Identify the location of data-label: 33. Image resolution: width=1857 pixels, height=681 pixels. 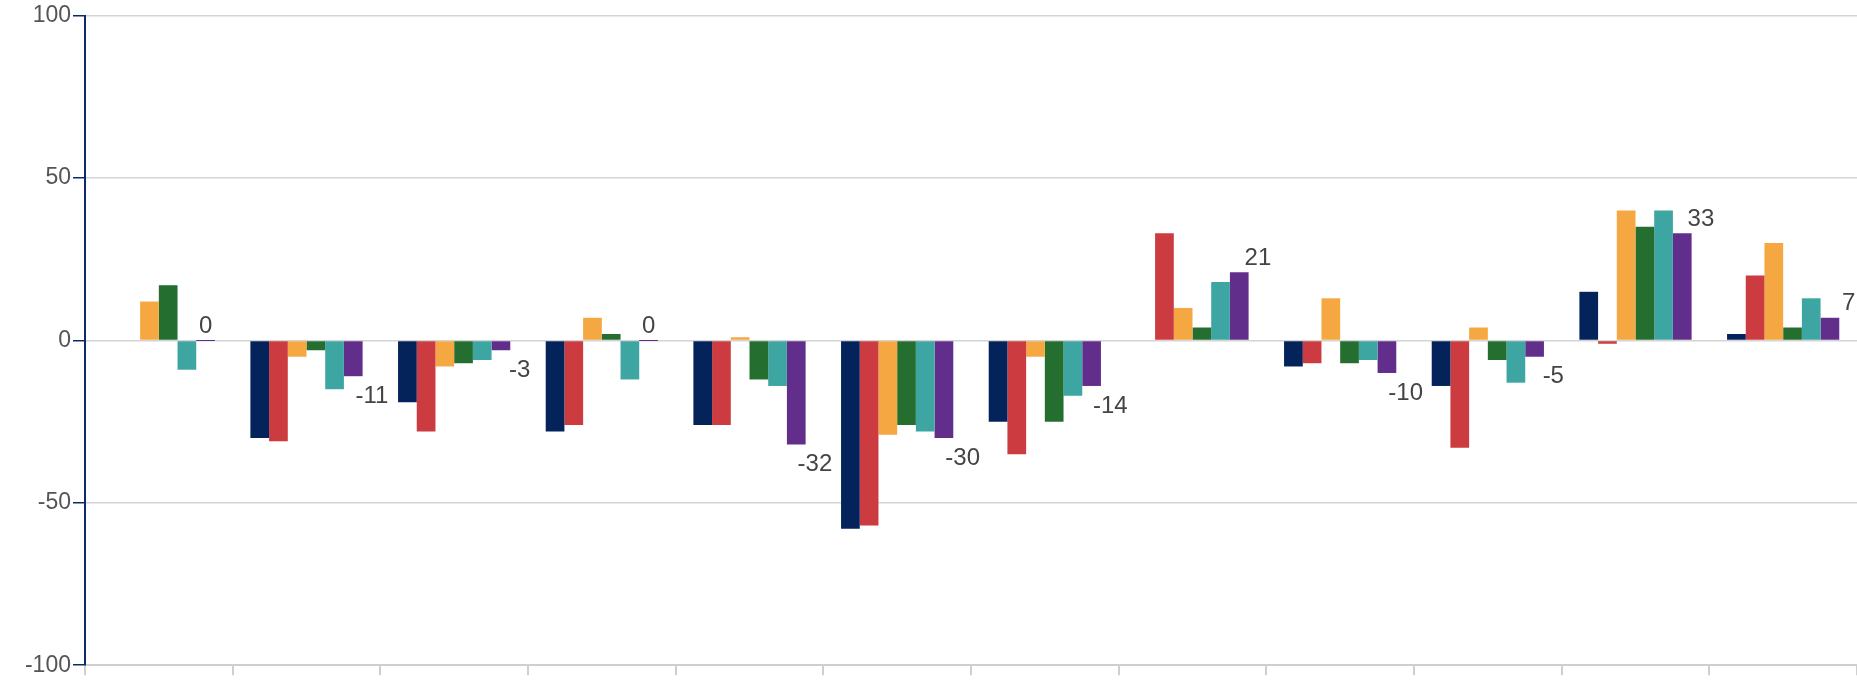
(1701, 217).